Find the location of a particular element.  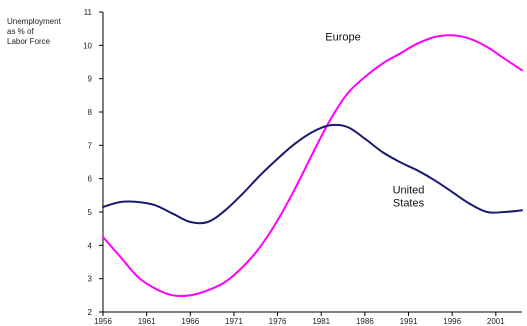

x-tick-label: 1961 is located at coordinates (147, 321).